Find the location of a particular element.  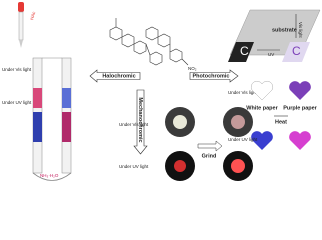

heart-uv-label: Under UV light is located at coordinates (243, 139).